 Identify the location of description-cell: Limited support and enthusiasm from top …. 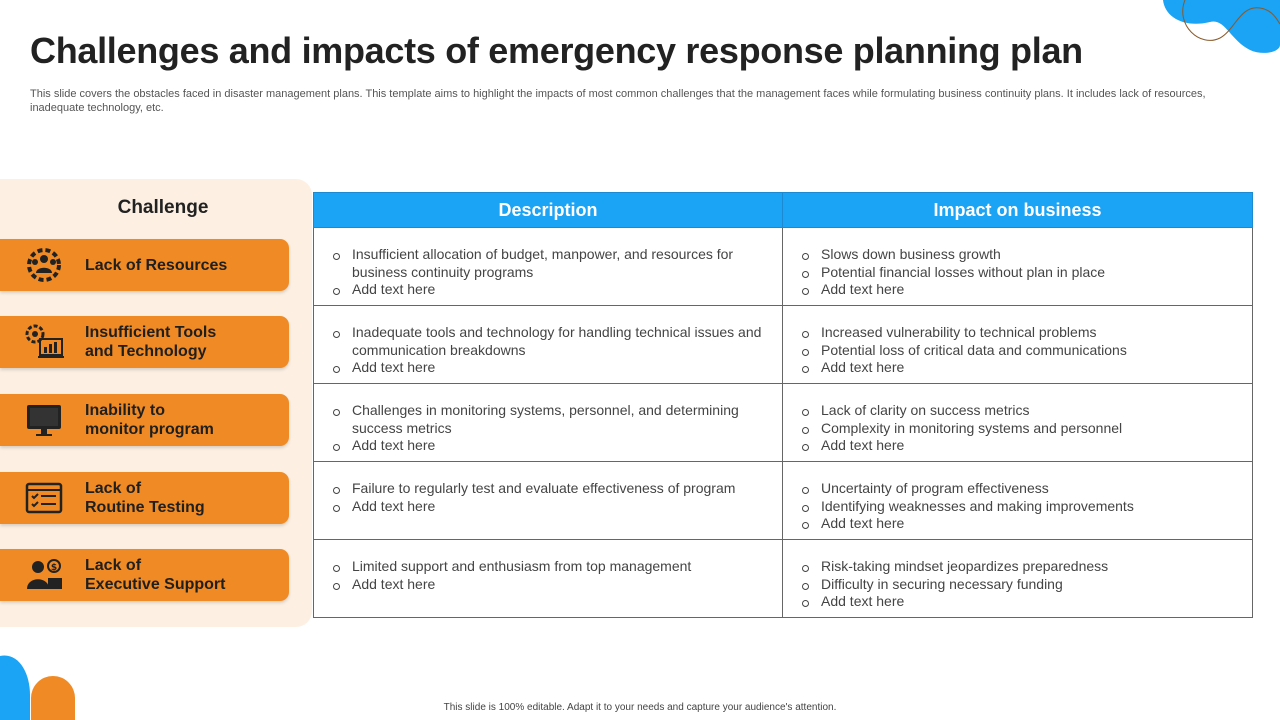
(548, 578).